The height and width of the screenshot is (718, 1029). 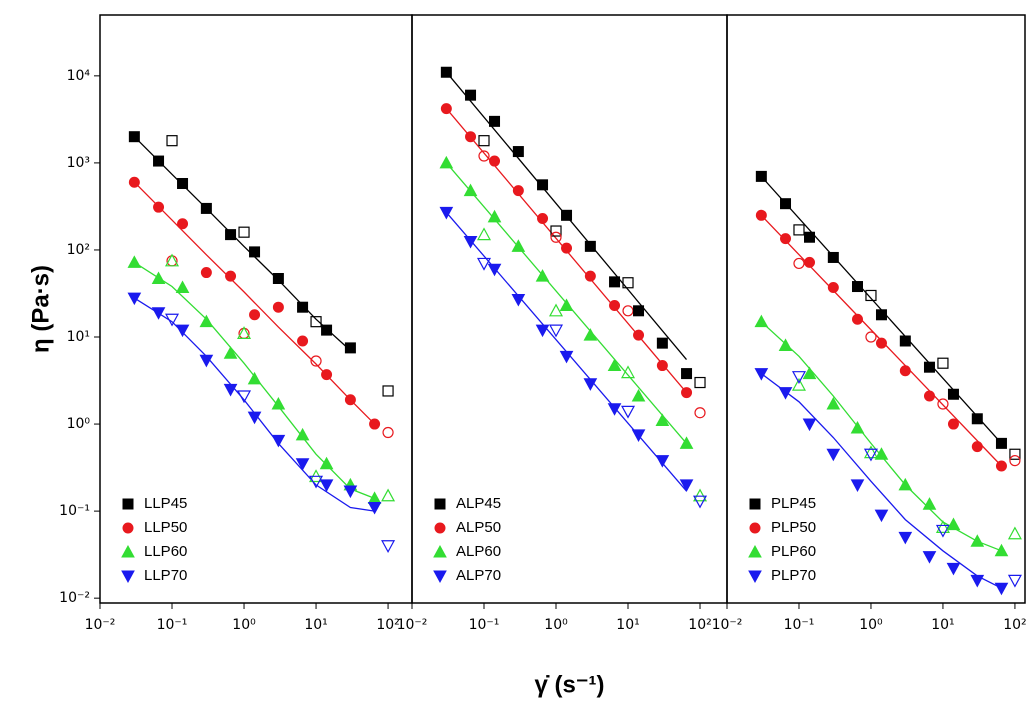 I want to click on legend-label: PLP50, so click(x=793, y=527).